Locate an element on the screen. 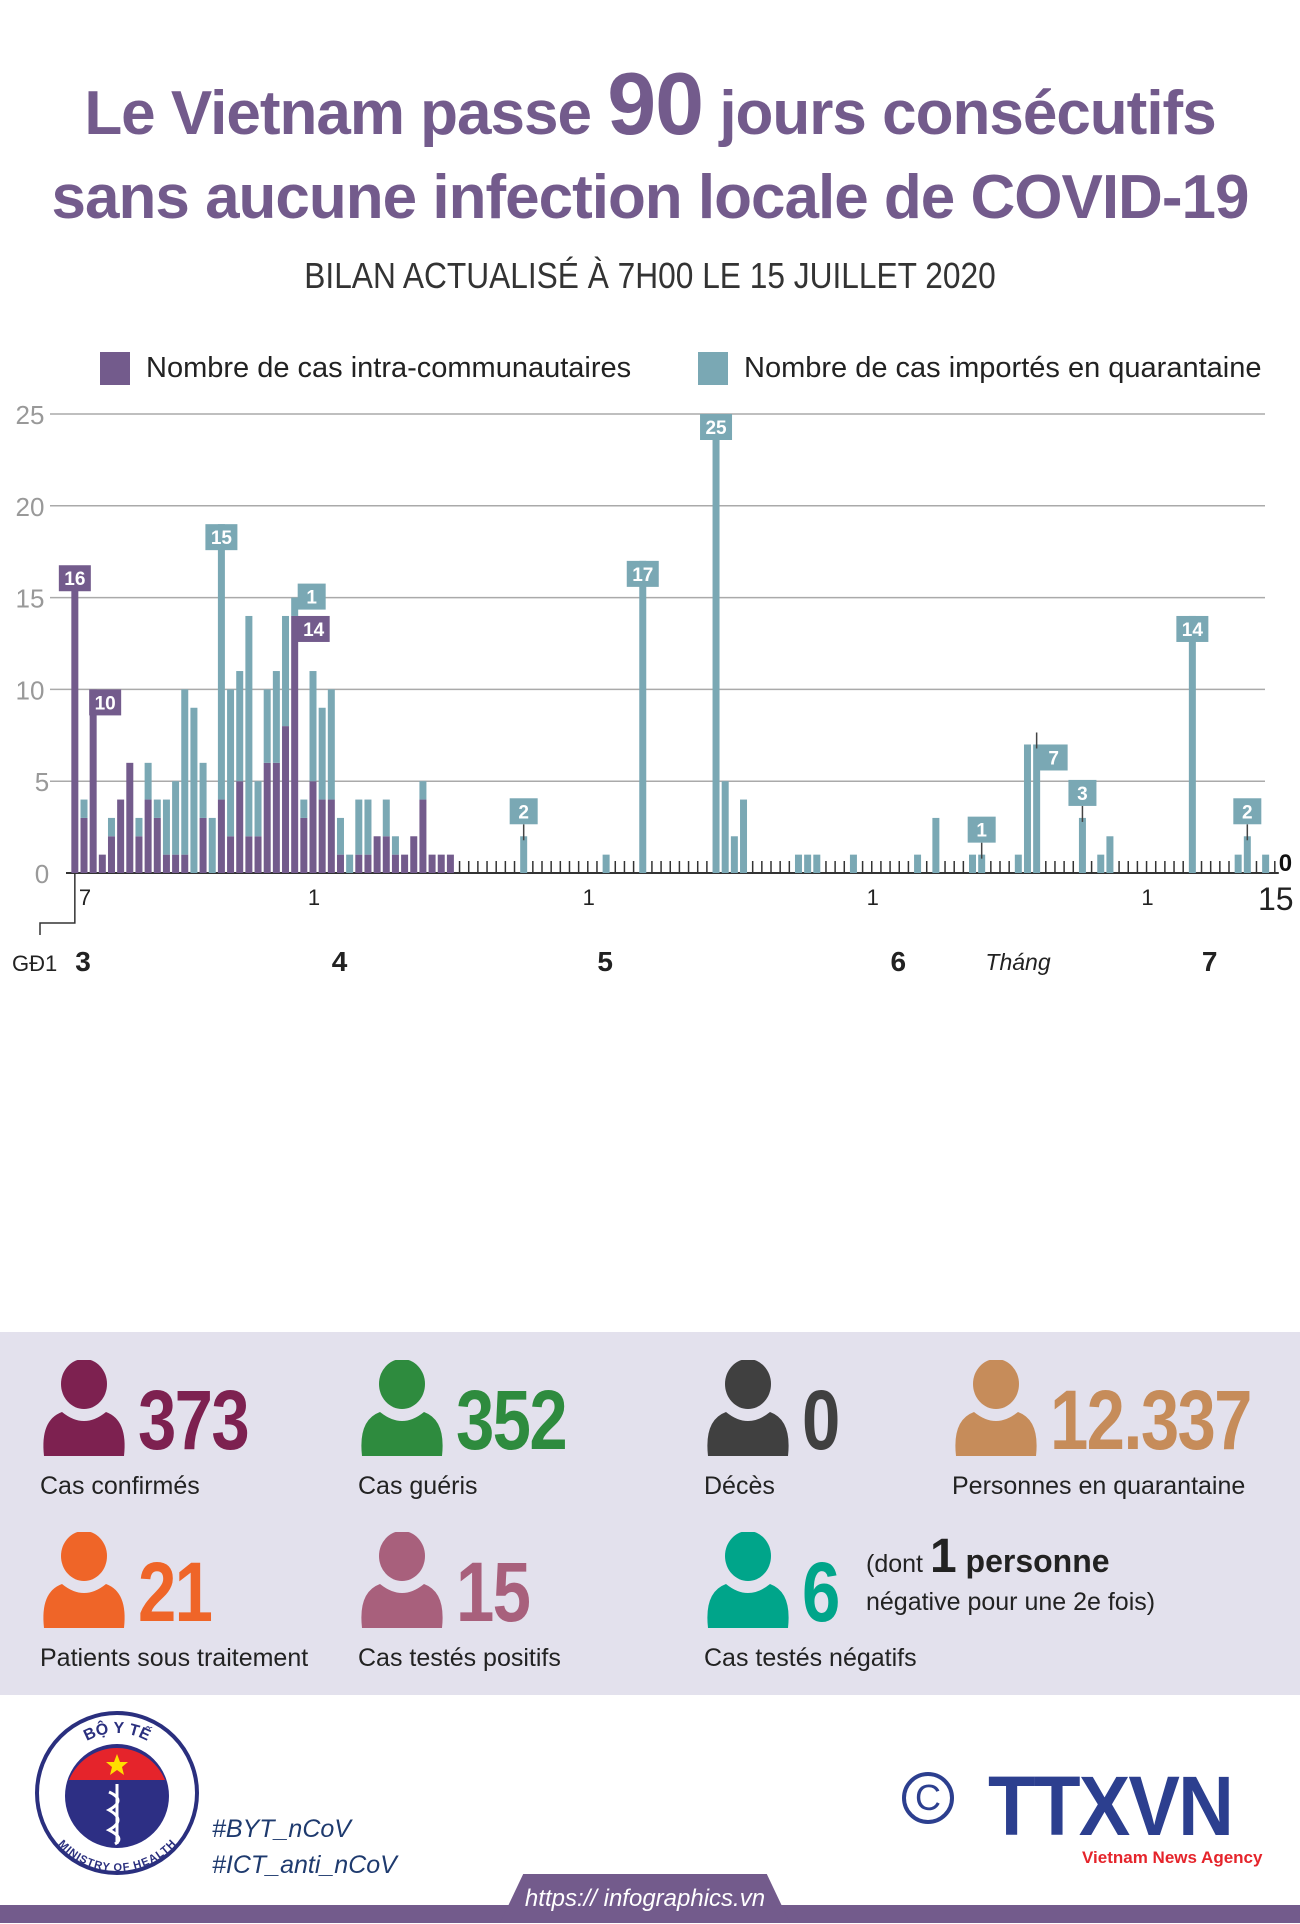 The height and width of the screenshot is (1924, 1300). phase1-bracket is located at coordinates (57, 904).